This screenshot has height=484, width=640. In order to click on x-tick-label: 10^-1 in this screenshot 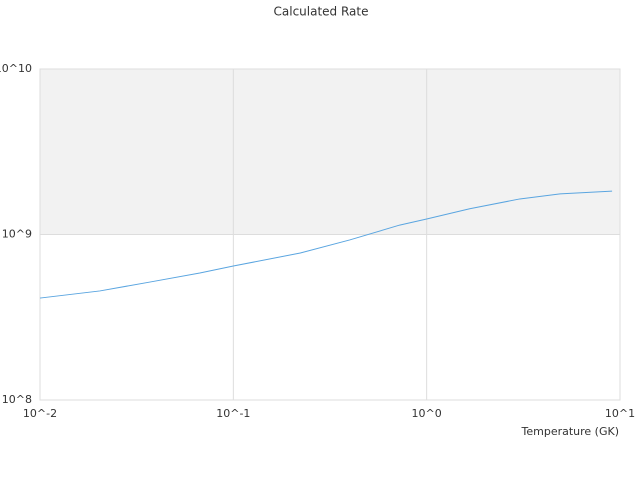, I will do `click(233, 413)`.